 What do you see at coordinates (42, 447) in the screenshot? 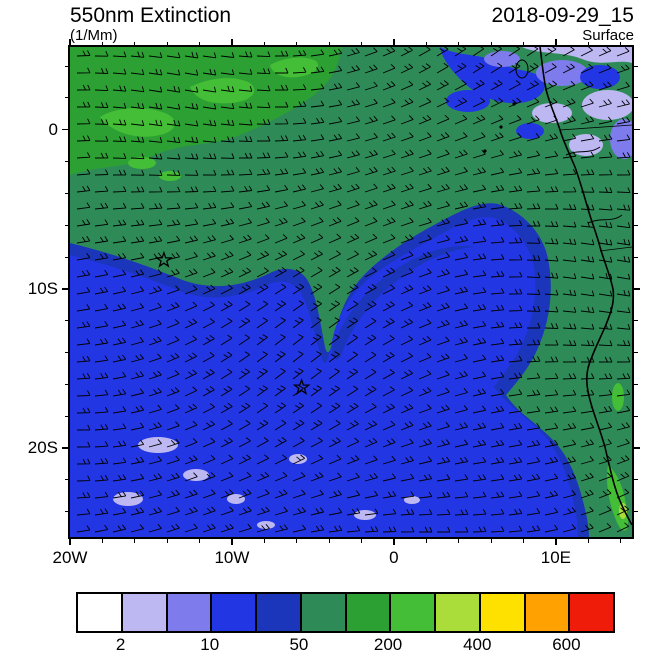
I see `y-axis-label: 20S` at bounding box center [42, 447].